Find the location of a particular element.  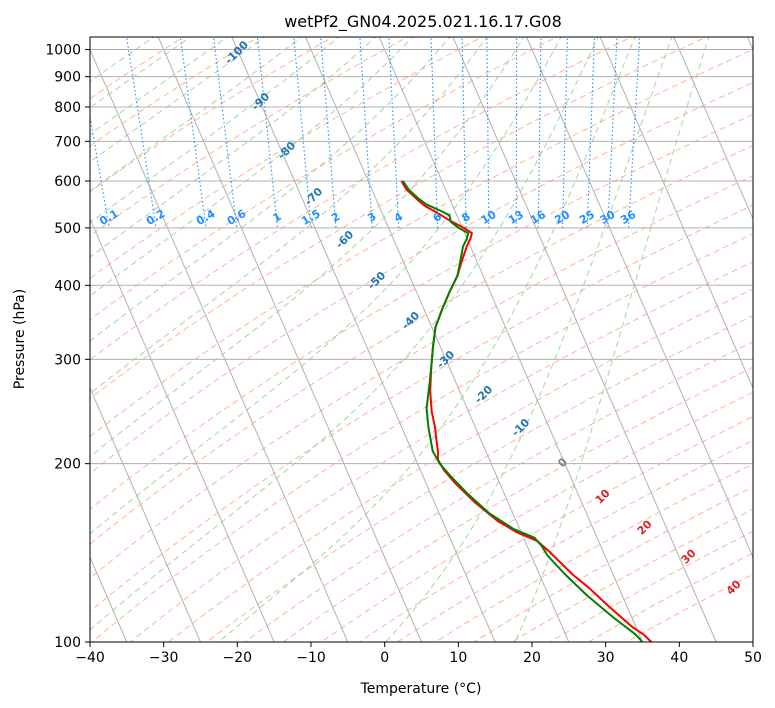

x-tick-label: 30 is located at coordinates (606, 658).